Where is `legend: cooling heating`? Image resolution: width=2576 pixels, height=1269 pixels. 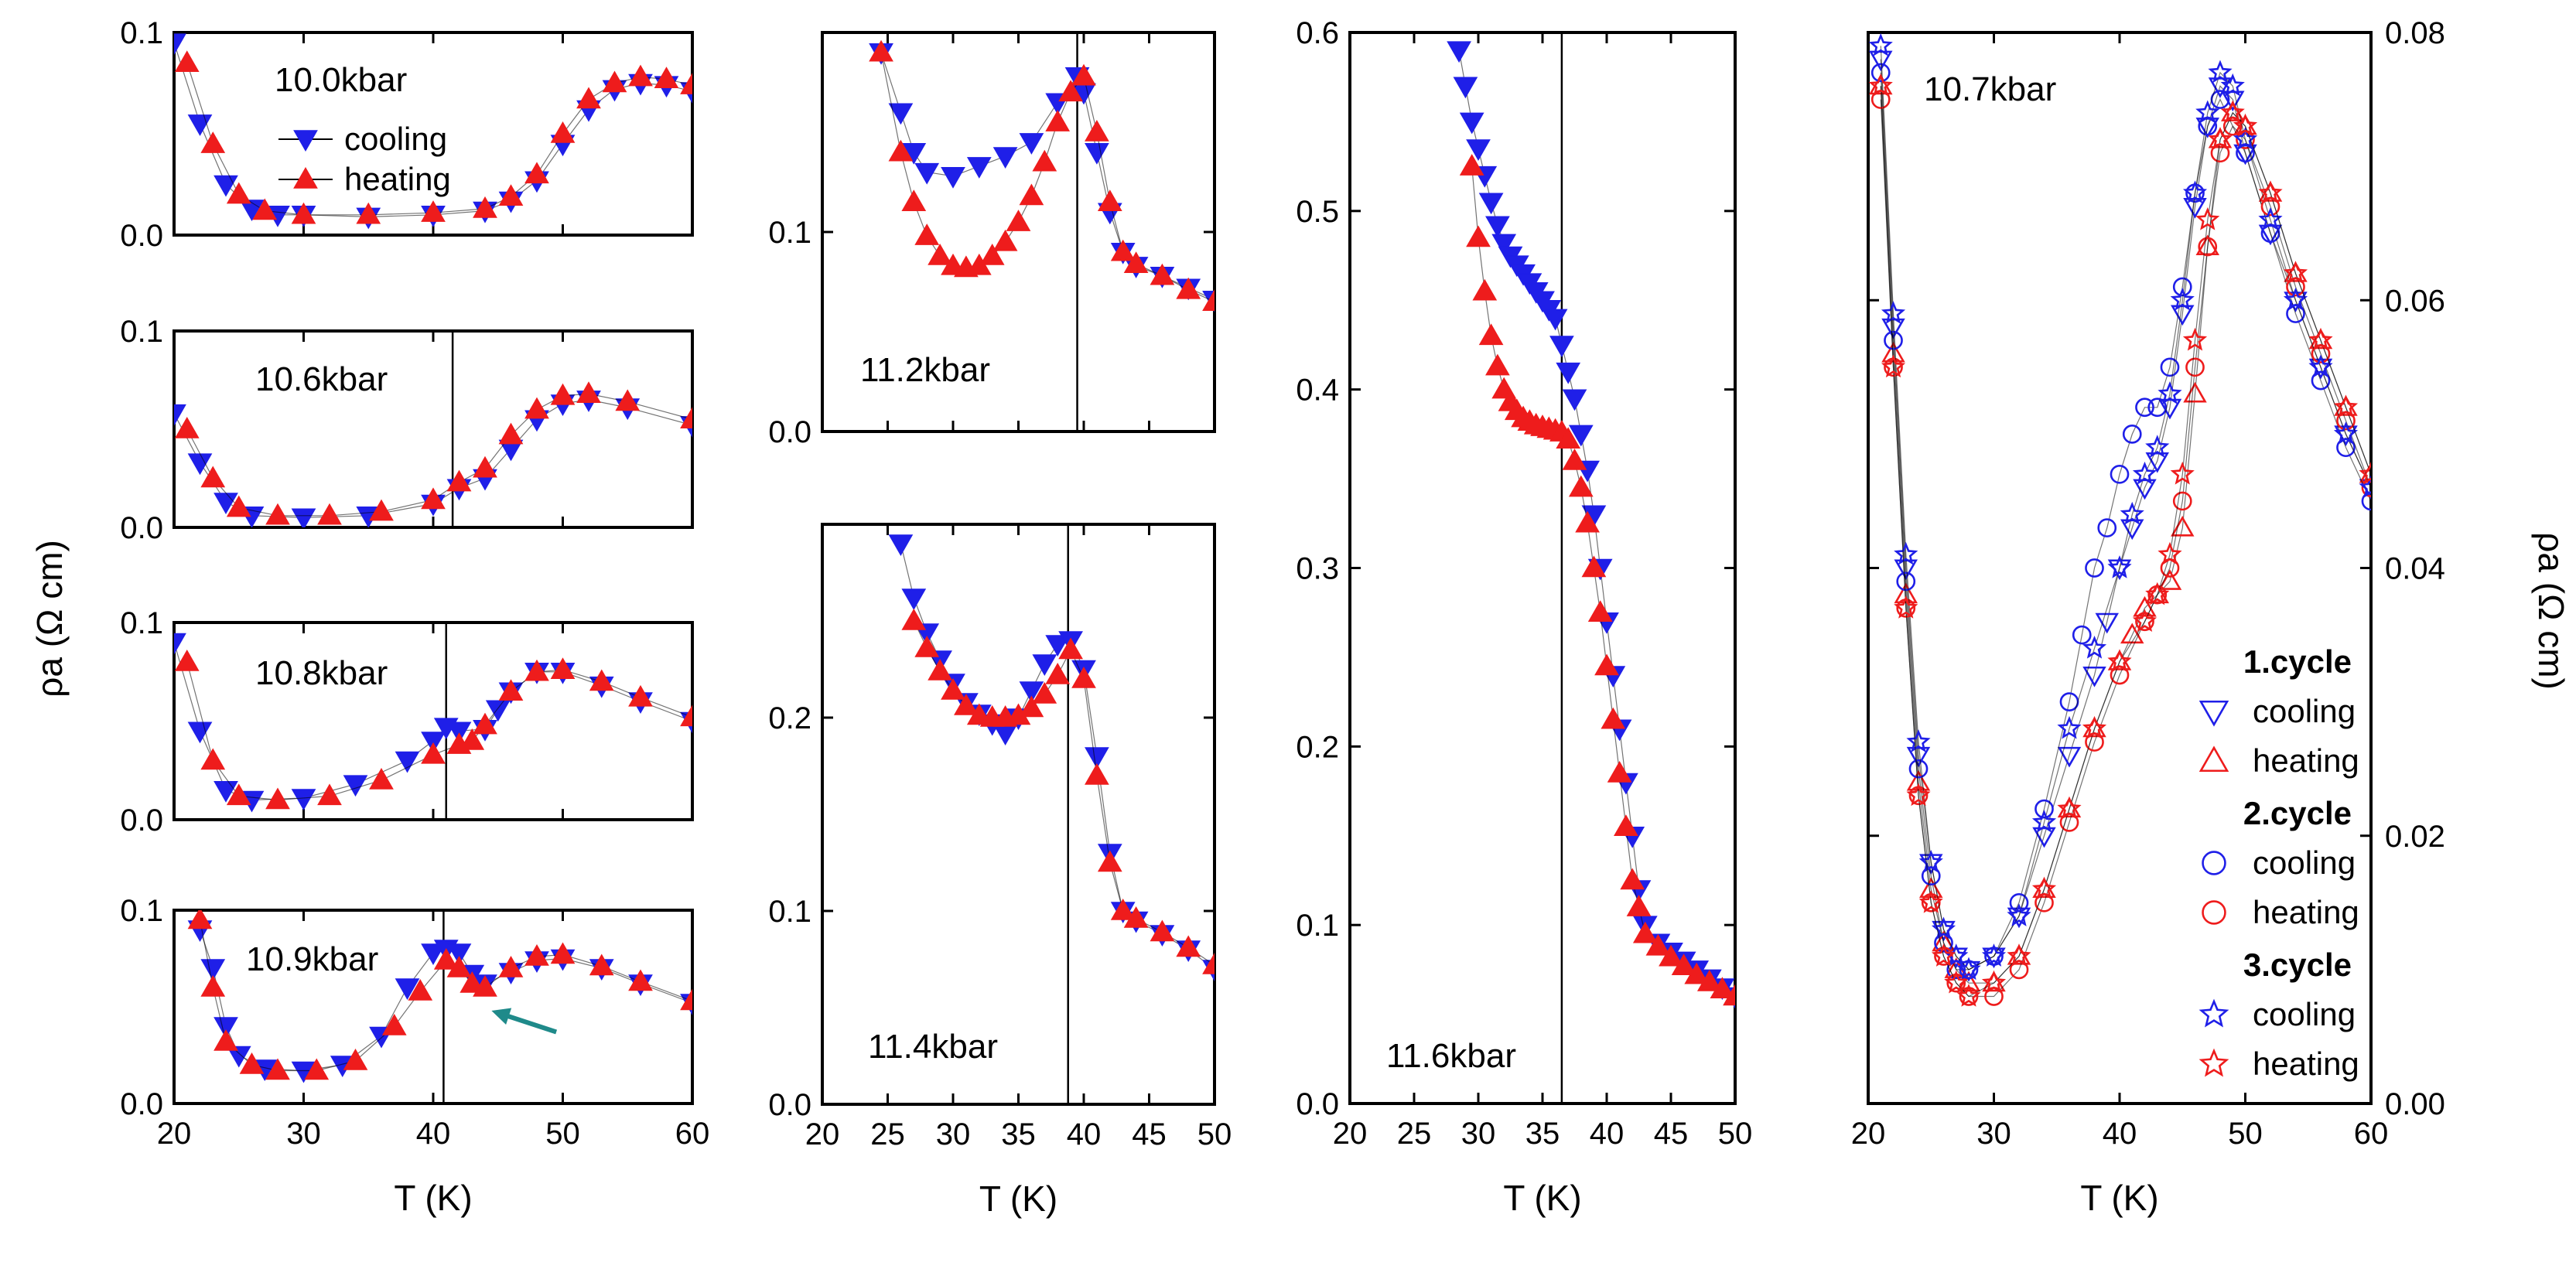
legend: cooling heating is located at coordinates (364, 159).